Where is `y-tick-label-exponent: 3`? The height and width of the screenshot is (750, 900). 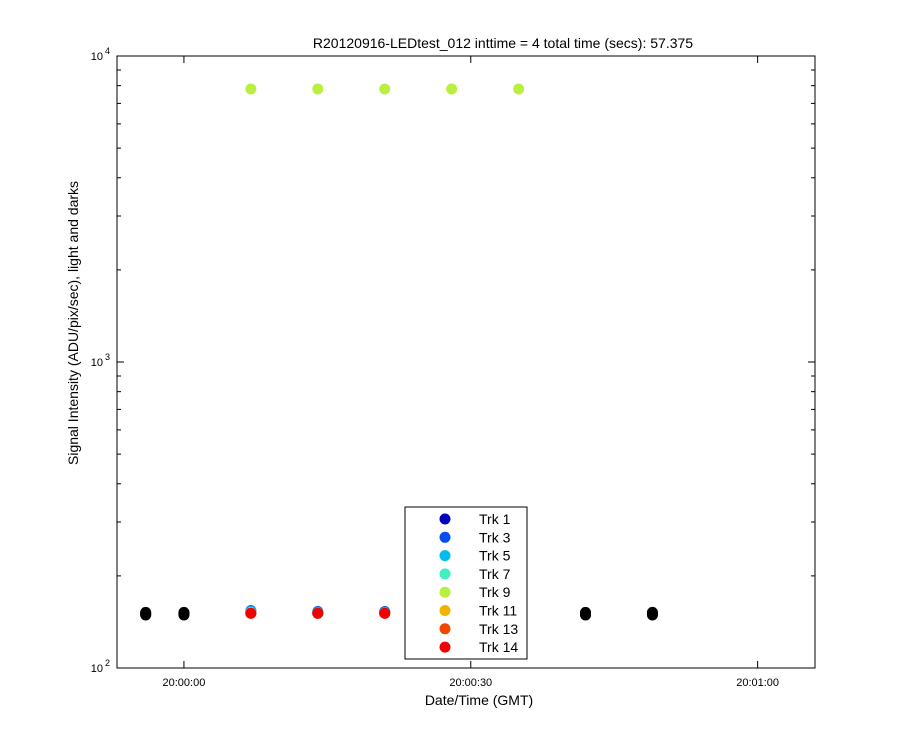 y-tick-label-exponent: 3 is located at coordinates (107, 357).